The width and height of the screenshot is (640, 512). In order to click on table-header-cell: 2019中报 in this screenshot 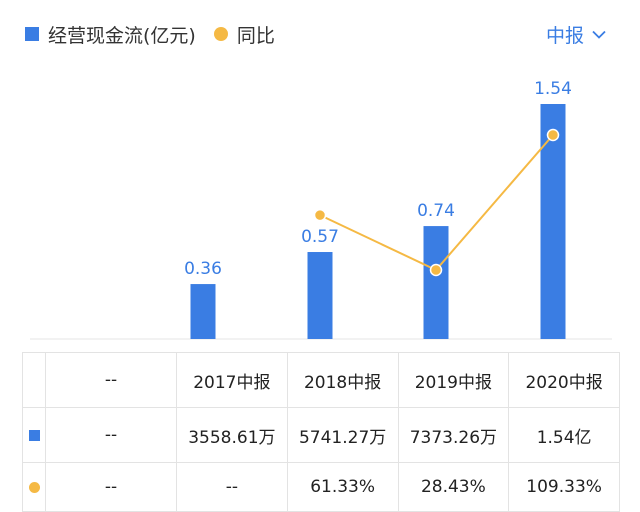, I will do `click(453, 380)`.